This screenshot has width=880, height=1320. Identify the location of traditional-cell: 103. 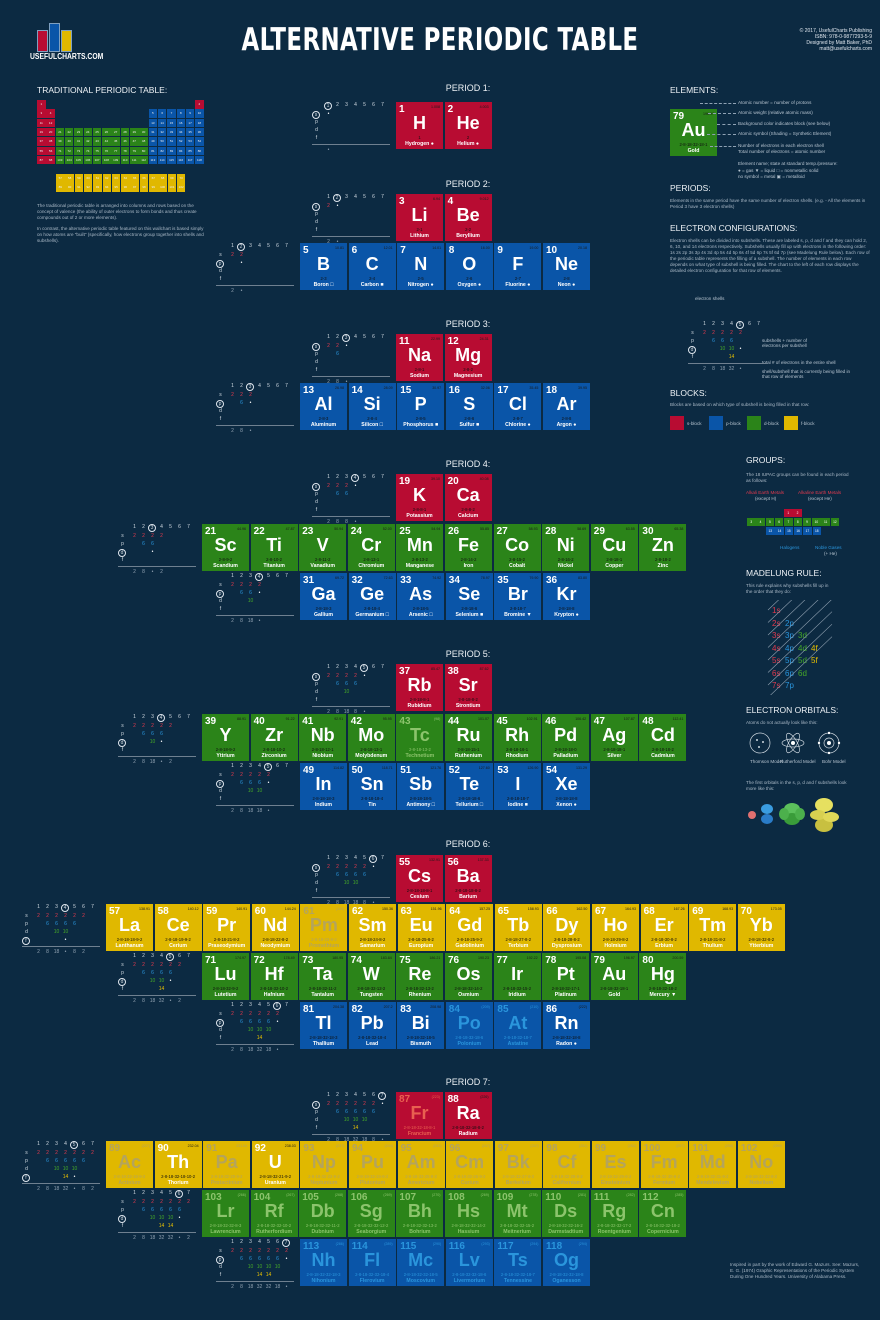
(60, 160).